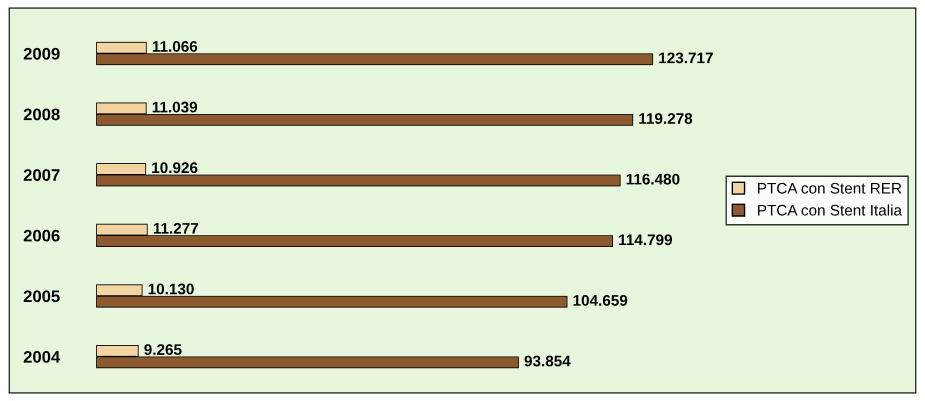 This screenshot has height=401, width=925. What do you see at coordinates (163, 349) in the screenshot?
I see `data-label: 9.265` at bounding box center [163, 349].